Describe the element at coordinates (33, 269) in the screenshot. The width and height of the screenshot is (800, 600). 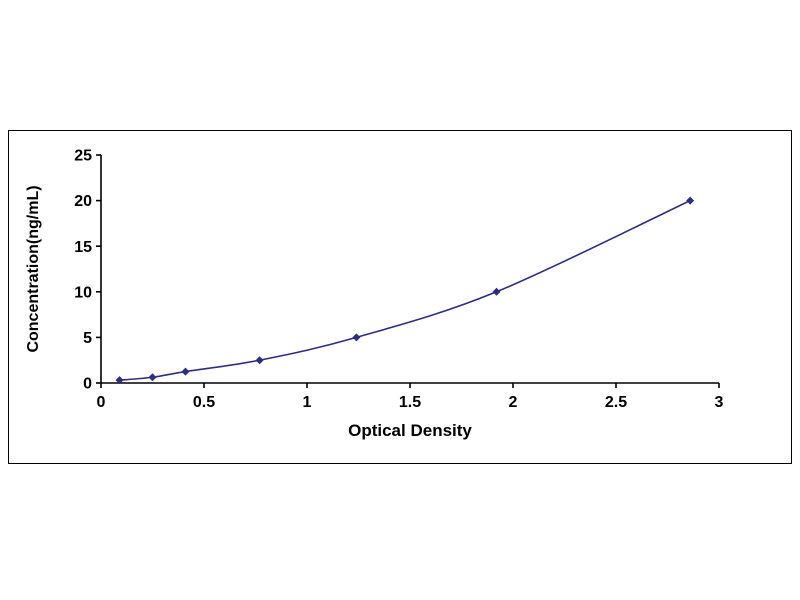
I see `y-axis-title: Concentration(ng/mL)` at that location.